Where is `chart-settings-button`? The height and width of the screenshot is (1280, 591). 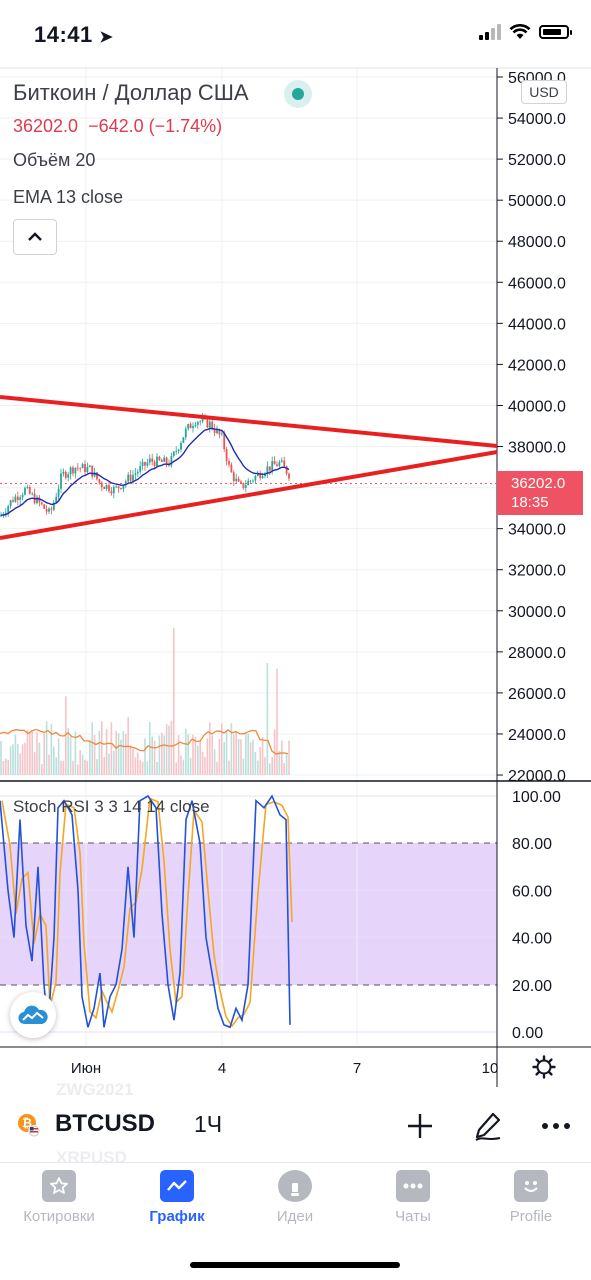 chart-settings-button is located at coordinates (544, 1067).